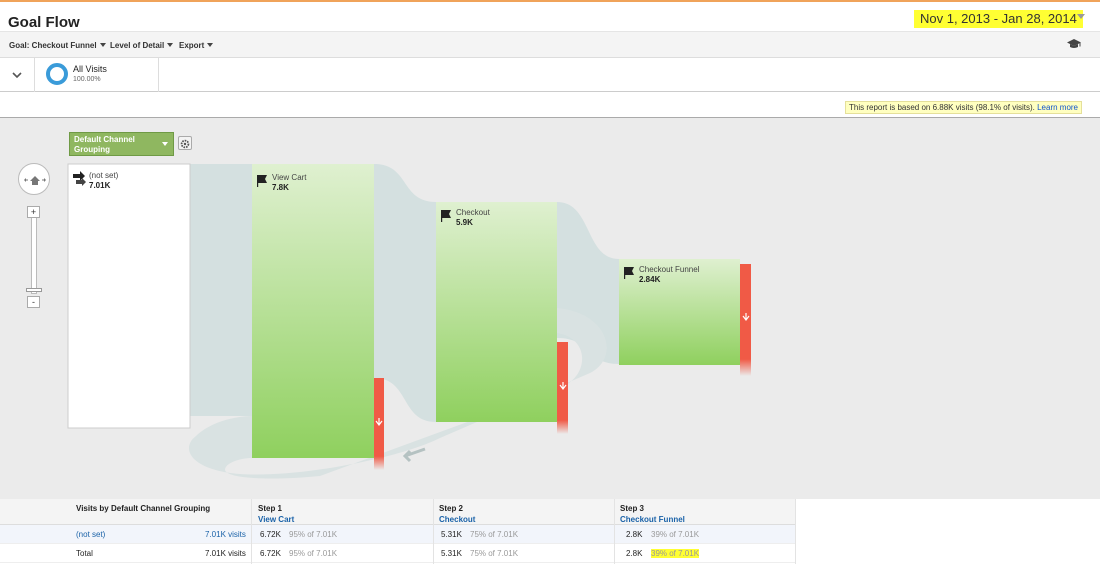 The width and height of the screenshot is (1100, 567). I want to click on source-node-label: (not set) 7.01K, so click(103, 181).